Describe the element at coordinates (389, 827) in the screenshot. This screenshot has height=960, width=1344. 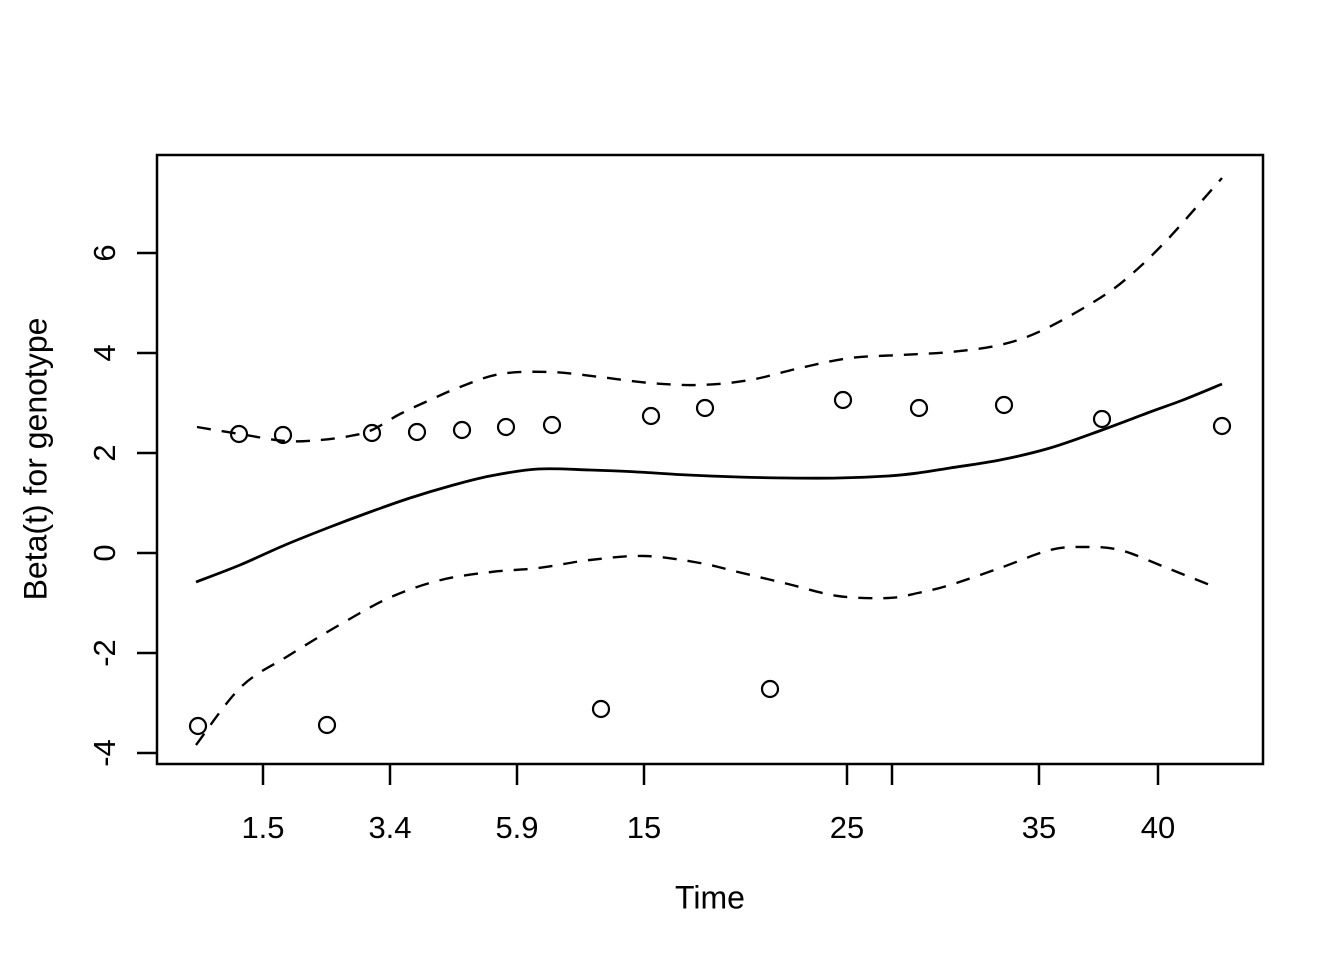
I see `x-axis-tick-label: 3.4` at that location.